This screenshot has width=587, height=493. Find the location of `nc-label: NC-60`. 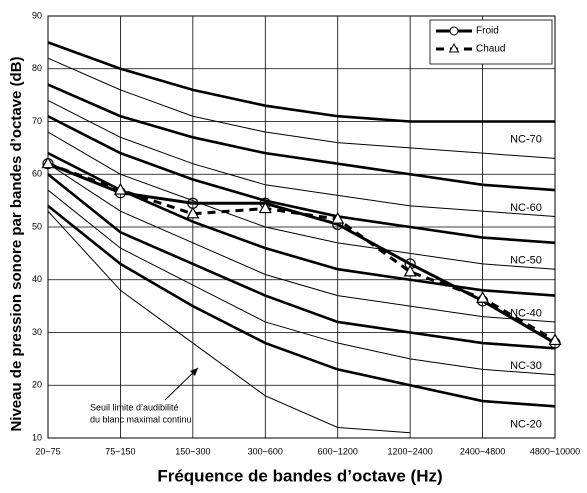

nc-label: NC-60 is located at coordinates (526, 208).